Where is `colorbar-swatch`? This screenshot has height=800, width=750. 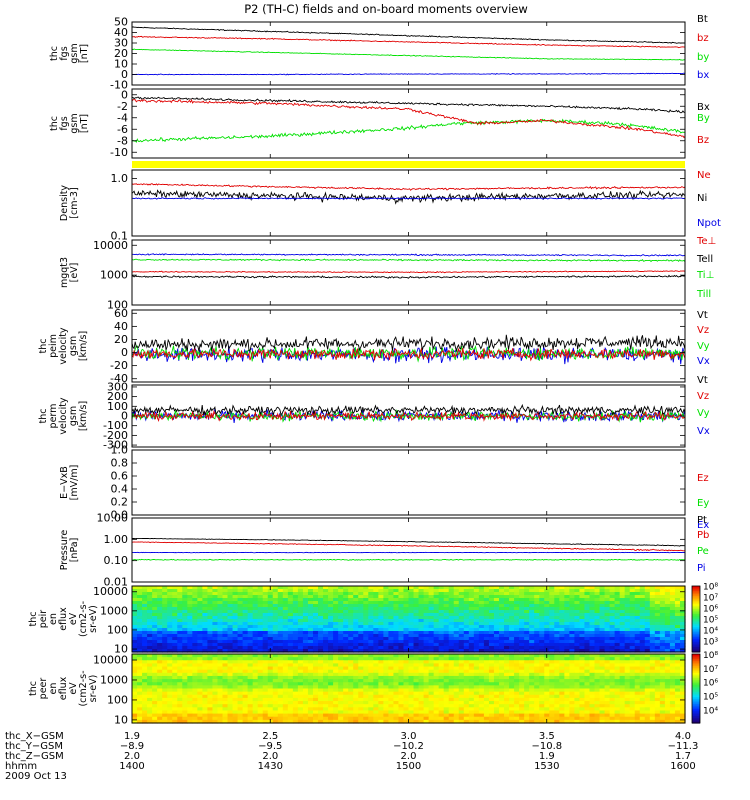 colorbar-swatch is located at coordinates (696, 592).